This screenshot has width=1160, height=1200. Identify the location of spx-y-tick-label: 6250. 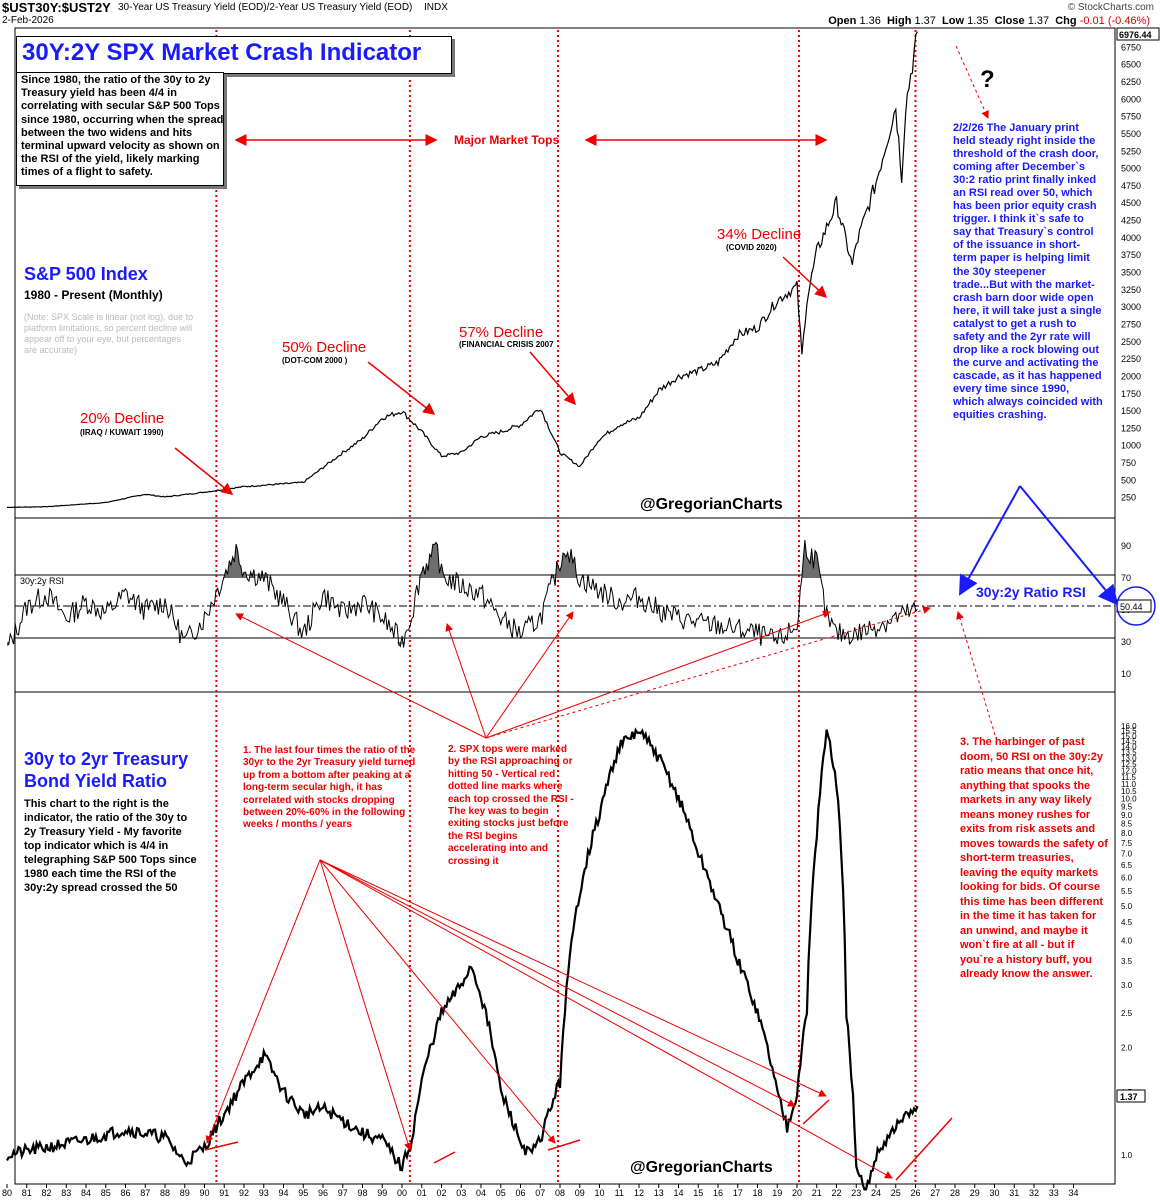
(1131, 82).